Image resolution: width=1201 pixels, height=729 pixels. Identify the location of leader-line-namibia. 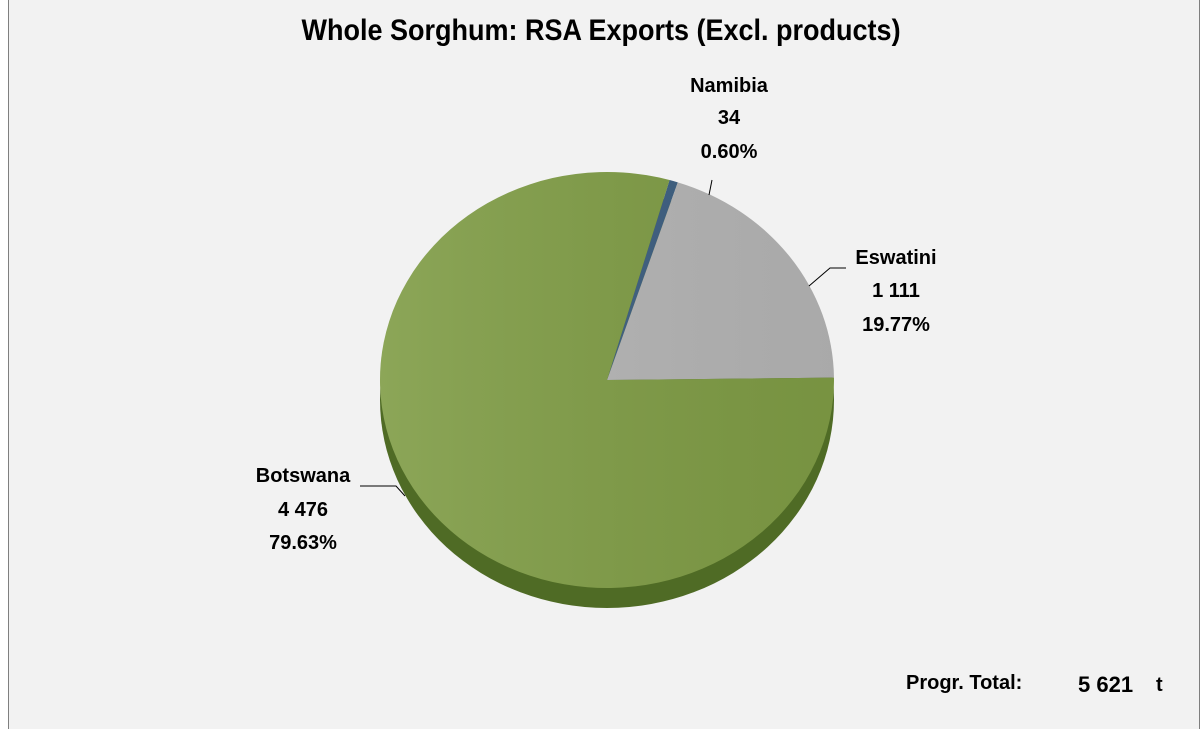
(710, 187).